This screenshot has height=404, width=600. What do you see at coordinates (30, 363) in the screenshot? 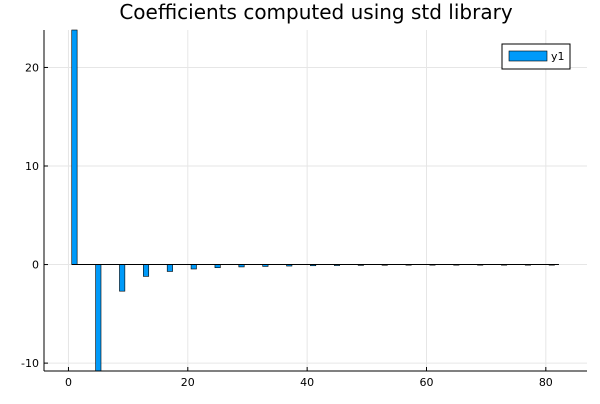
I see `y-tick-label: -10` at bounding box center [30, 363].